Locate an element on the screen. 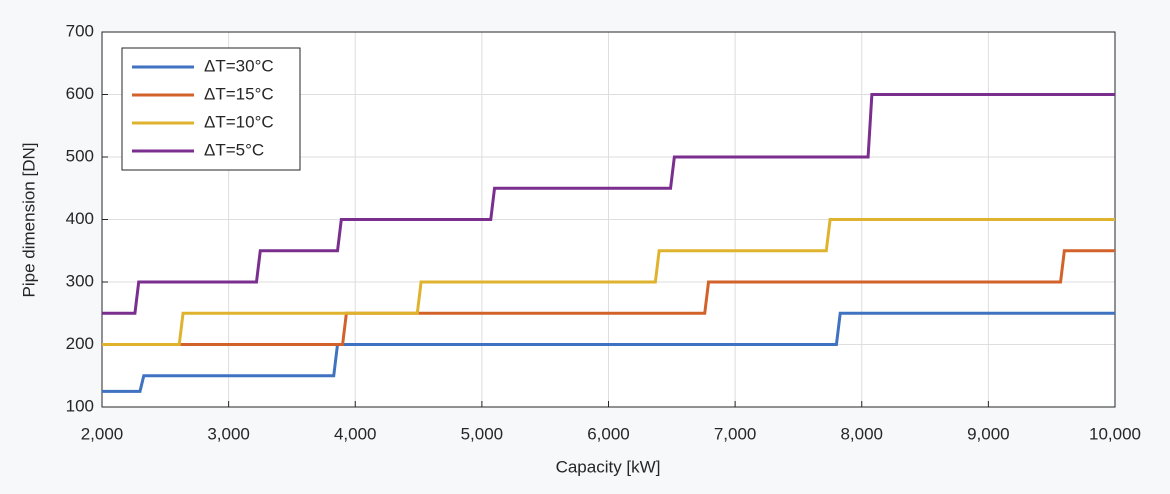 This screenshot has width=1170, height=494. y-tick-label: 700 is located at coordinates (80, 30).